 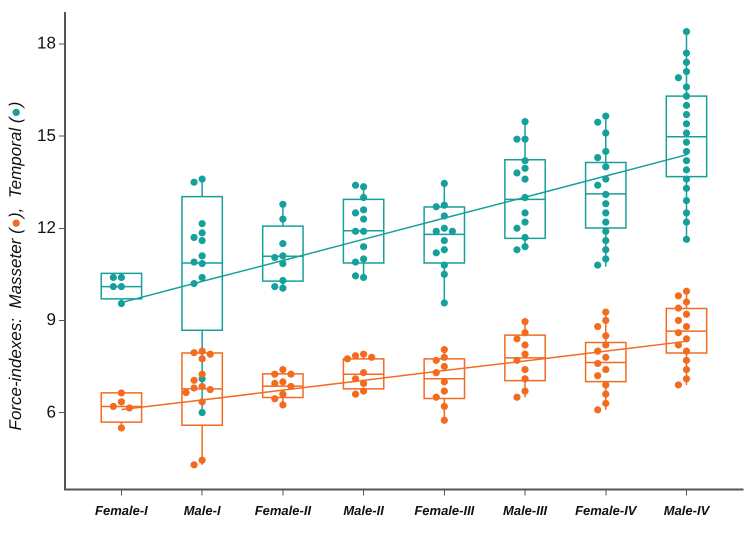 I want to click on x-tick-label: Female-I, so click(x=121, y=510).